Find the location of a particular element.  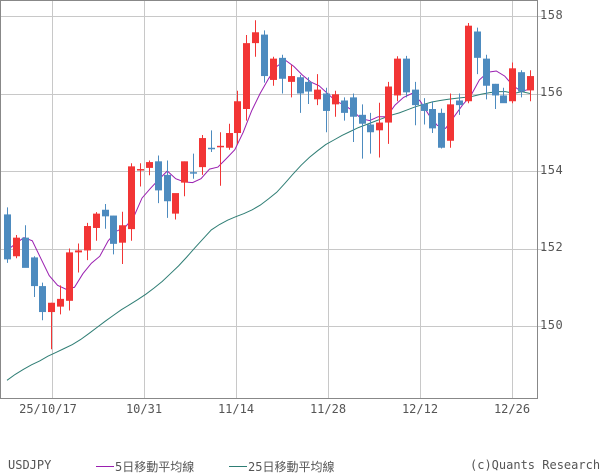

x-tick-label: 11/14 is located at coordinates (236, 409).